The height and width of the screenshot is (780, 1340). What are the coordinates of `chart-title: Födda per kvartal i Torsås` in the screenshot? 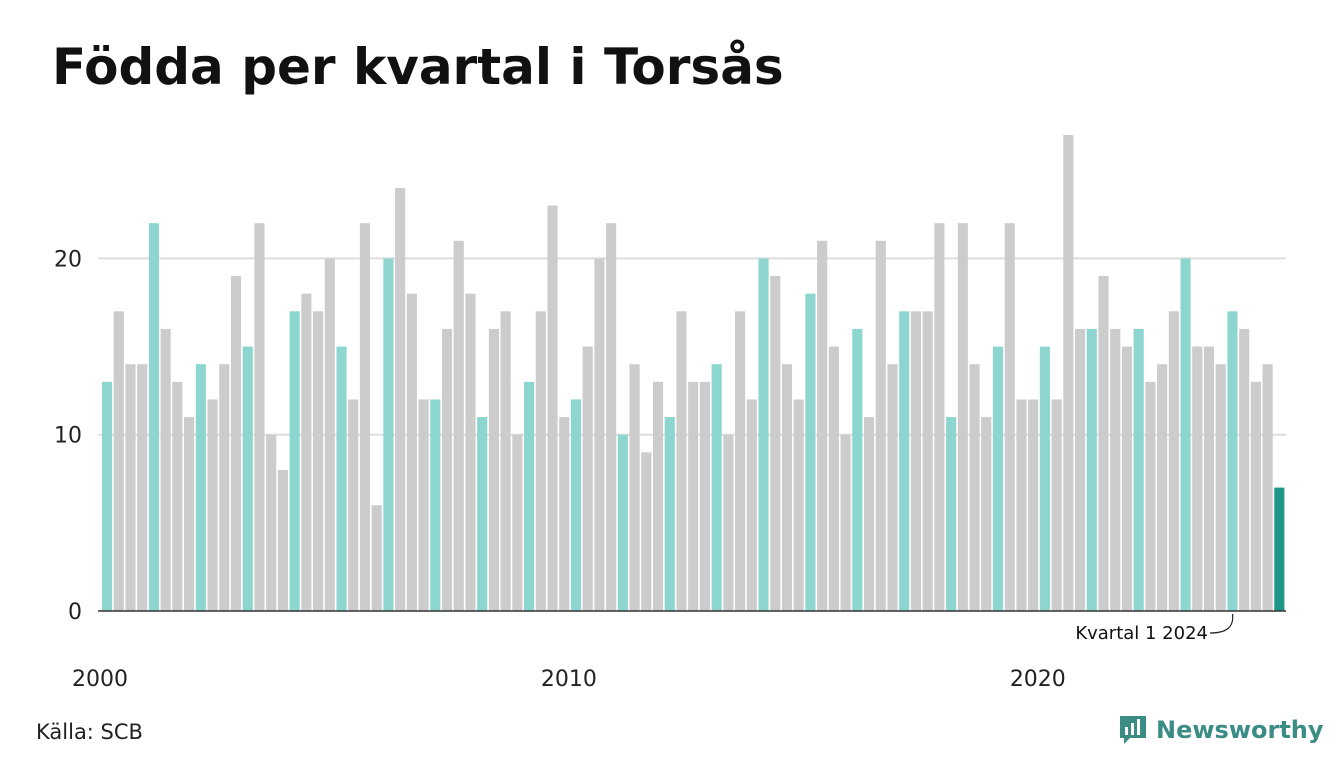 It's located at (418, 67).